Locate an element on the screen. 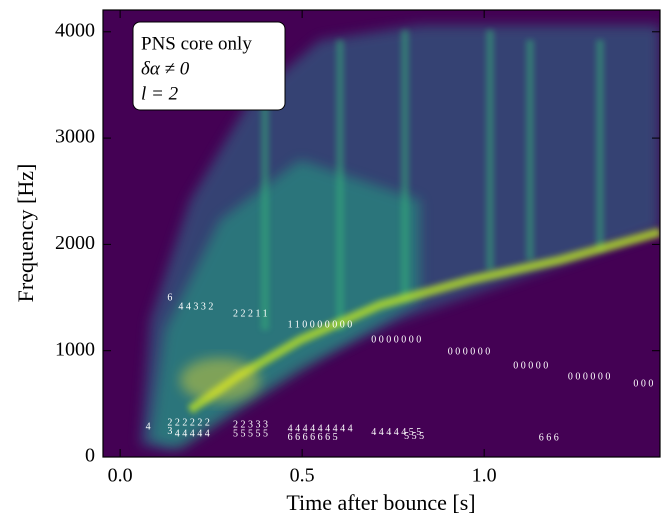 Image resolution: width=667 pixels, height=517 pixels. mode-label: 666 is located at coordinates (550, 437).